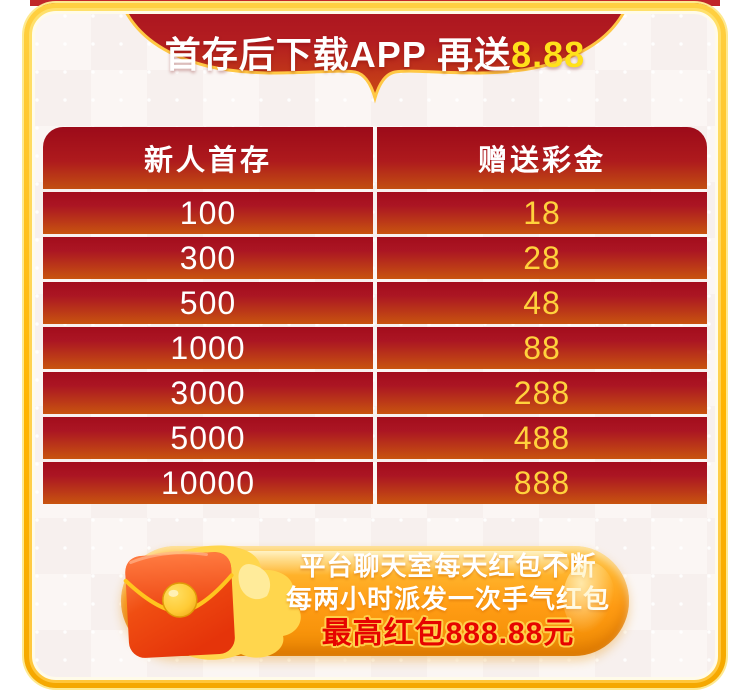 The image size is (750, 691). Describe the element at coordinates (208, 213) in the screenshot. I see `deposit-cell: 100` at that location.